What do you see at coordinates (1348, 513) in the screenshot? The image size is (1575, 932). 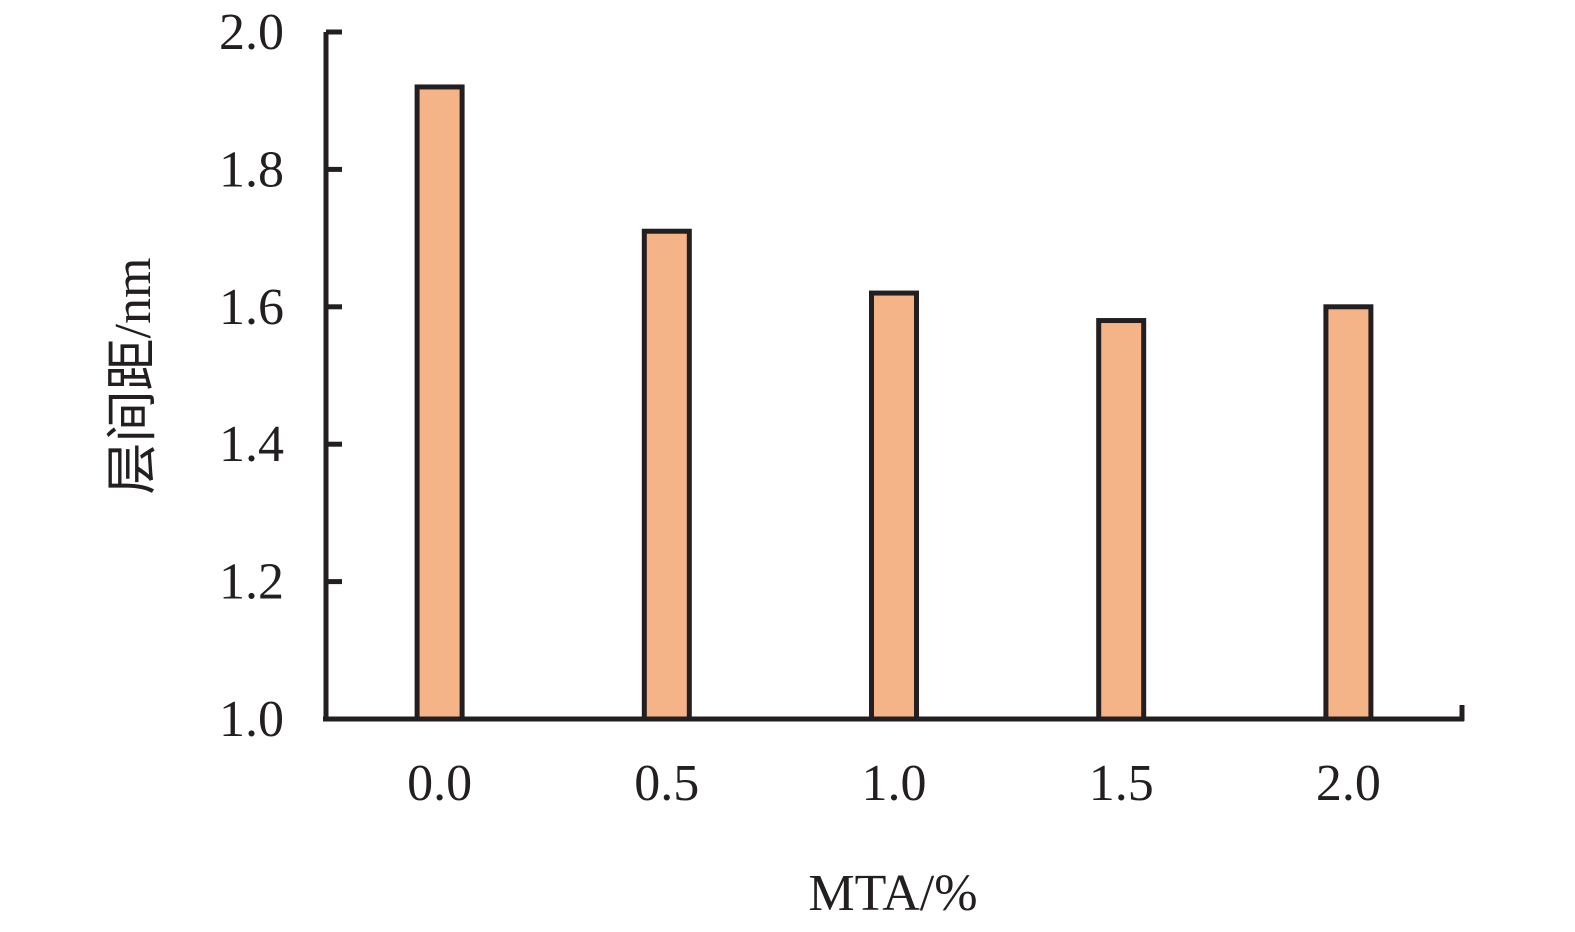 I see `bar-2.0` at bounding box center [1348, 513].